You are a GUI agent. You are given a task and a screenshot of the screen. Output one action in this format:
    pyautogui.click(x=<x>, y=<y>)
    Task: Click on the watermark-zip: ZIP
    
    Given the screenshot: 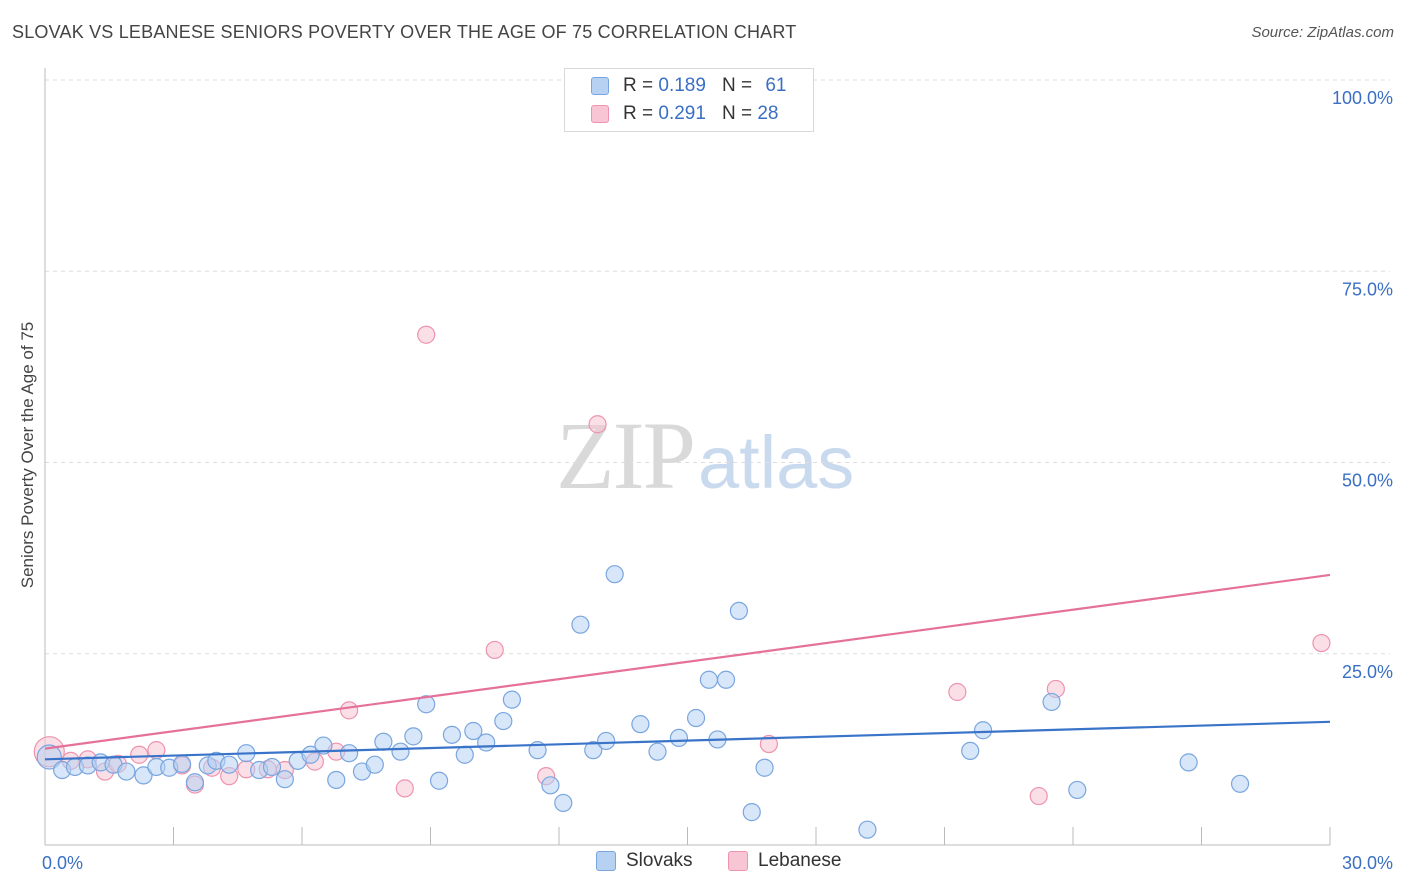 What is the action you would take?
    pyautogui.click(x=626, y=455)
    